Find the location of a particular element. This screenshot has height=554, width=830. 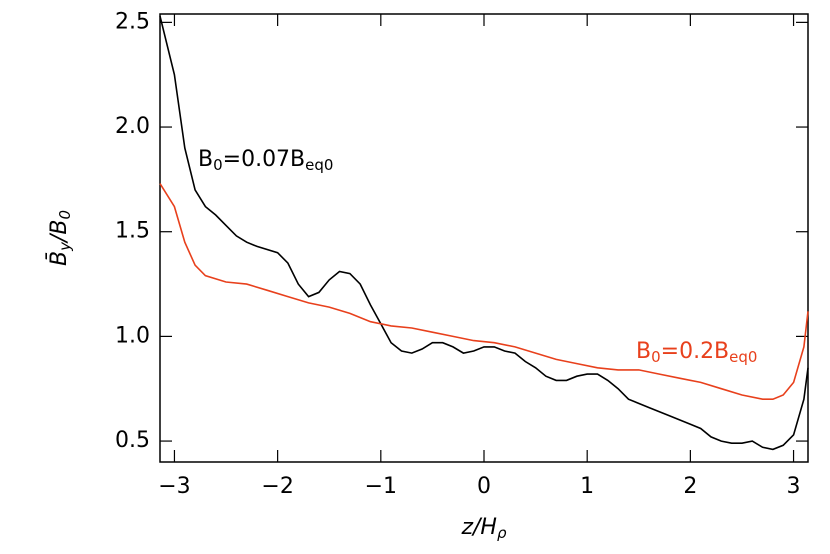

x-tick-label: 3 is located at coordinates (794, 486).